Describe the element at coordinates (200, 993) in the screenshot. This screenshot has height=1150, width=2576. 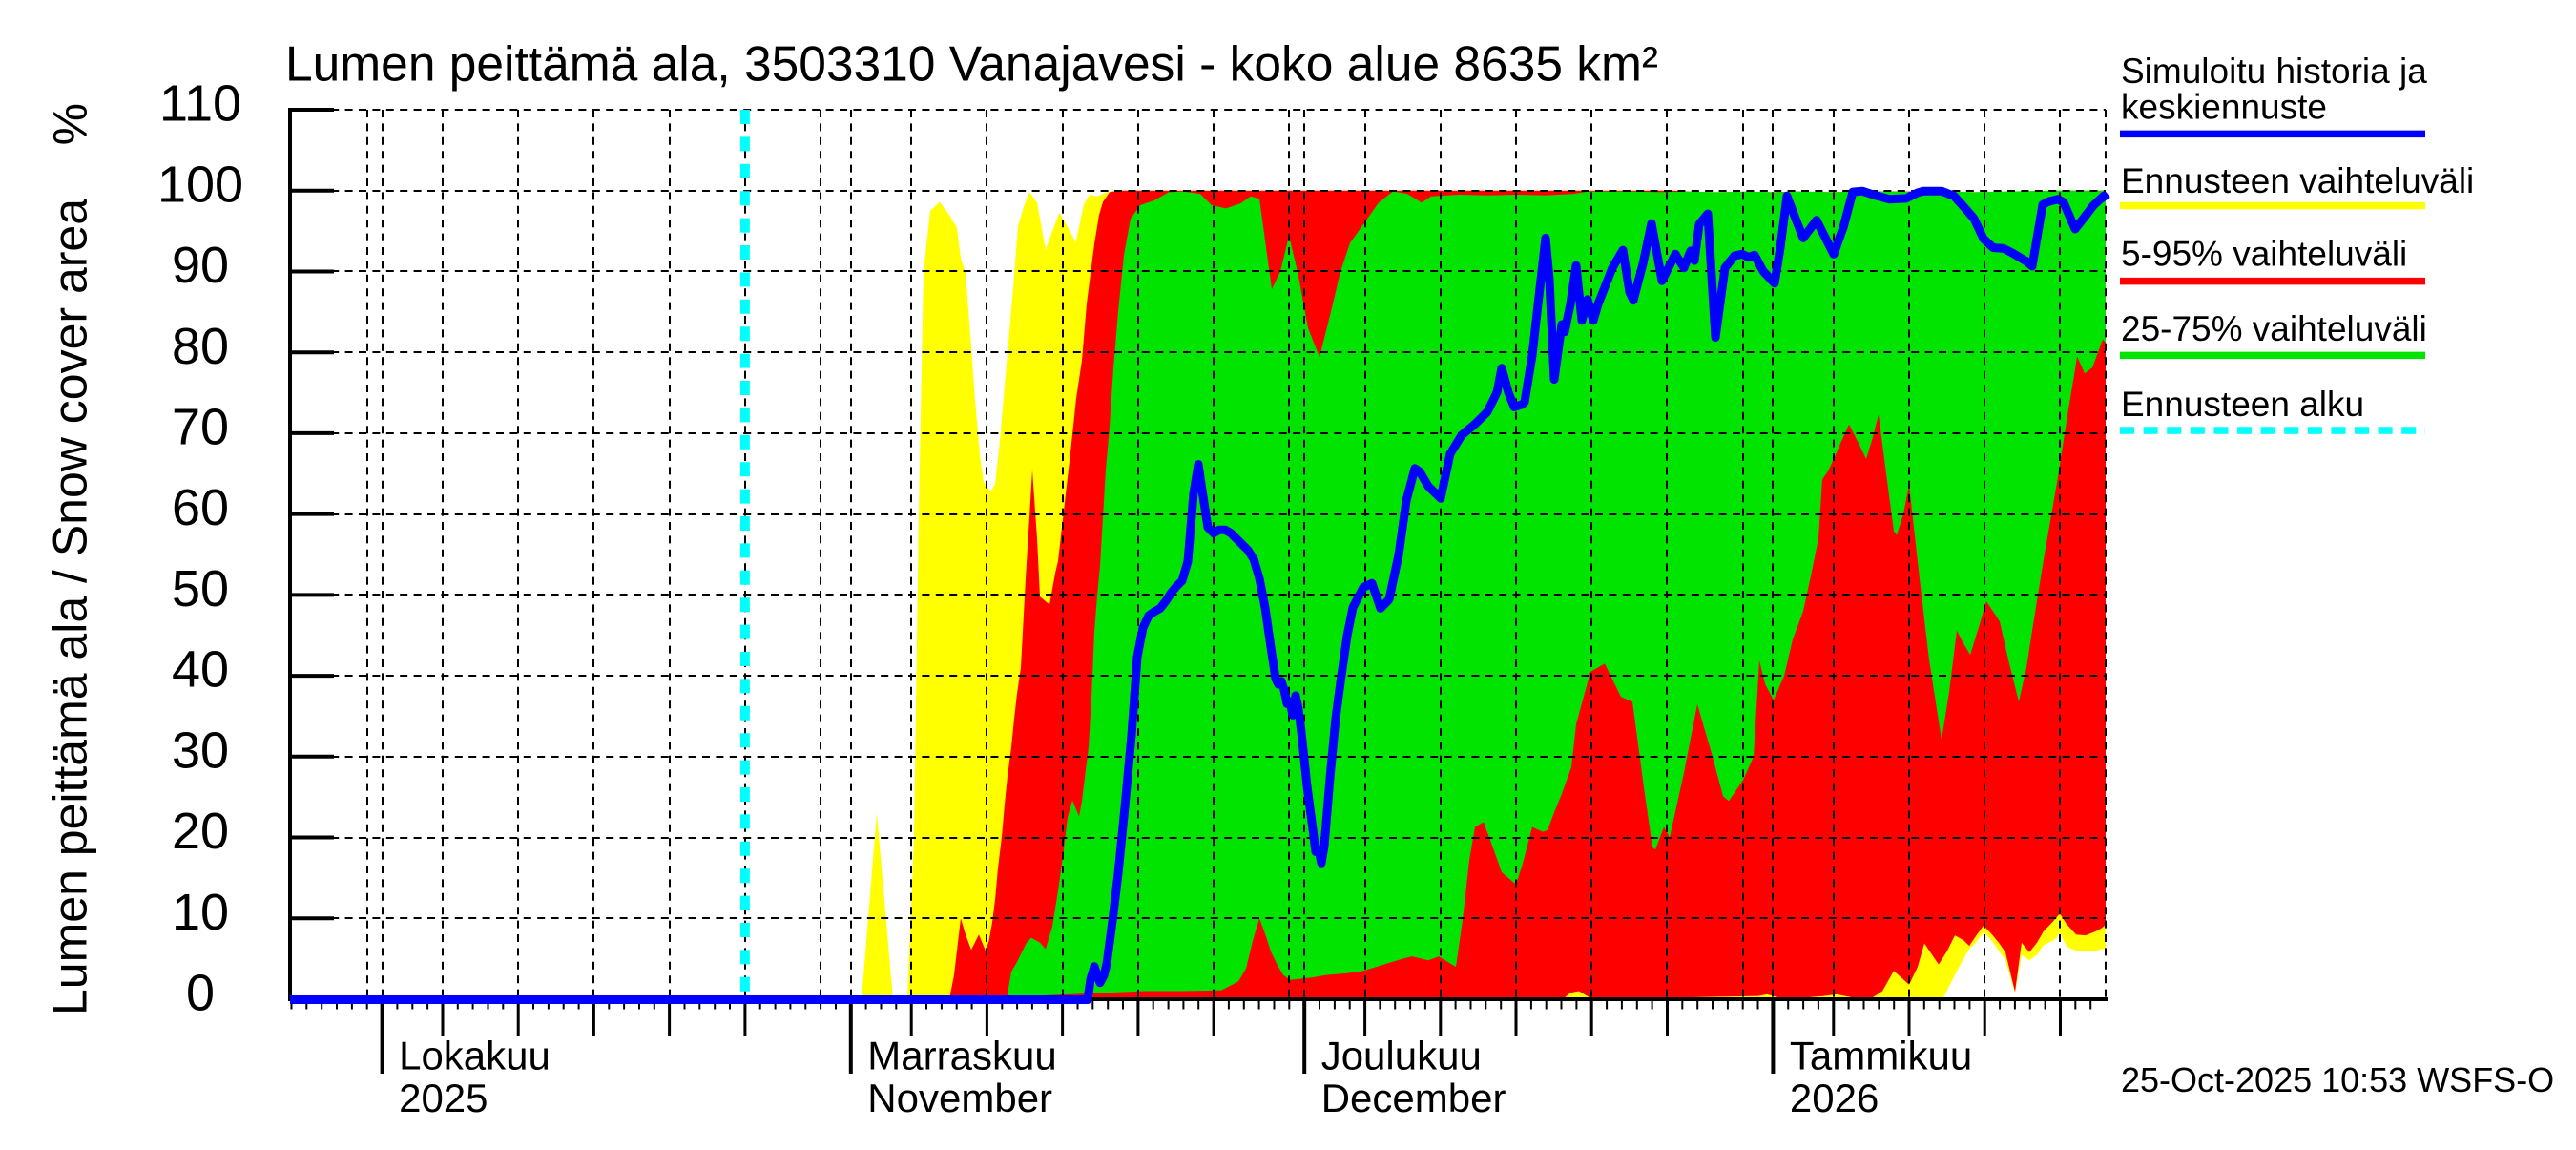
I see `svg-text: 0` at that location.